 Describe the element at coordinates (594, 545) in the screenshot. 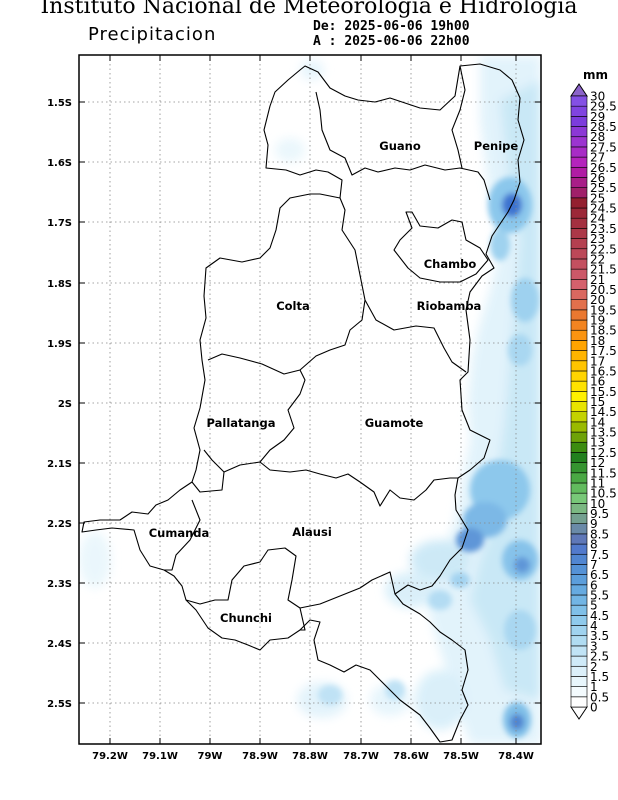

I see `colorbar-label: 8` at that location.